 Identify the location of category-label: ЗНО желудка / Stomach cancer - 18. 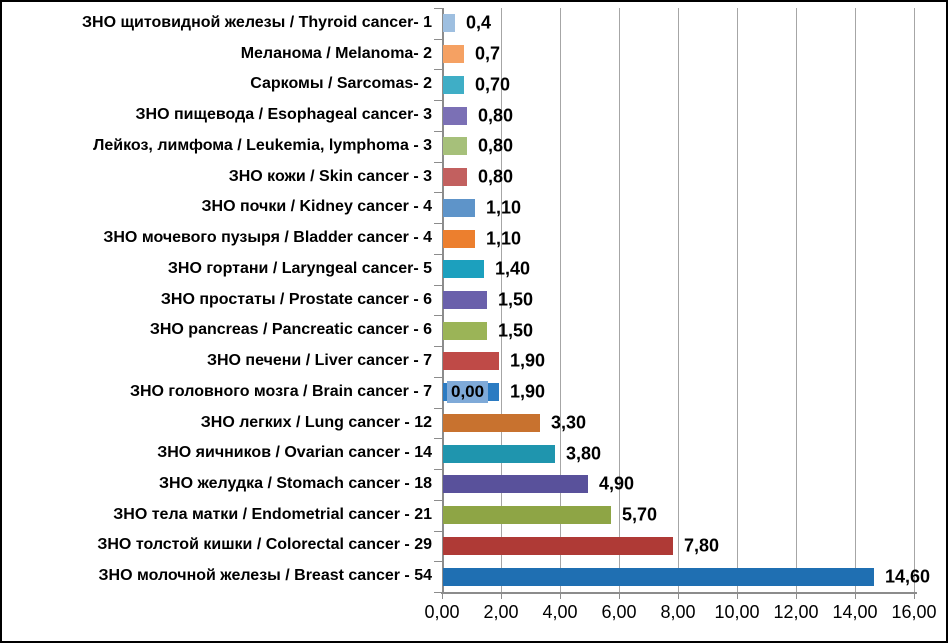
(295, 483).